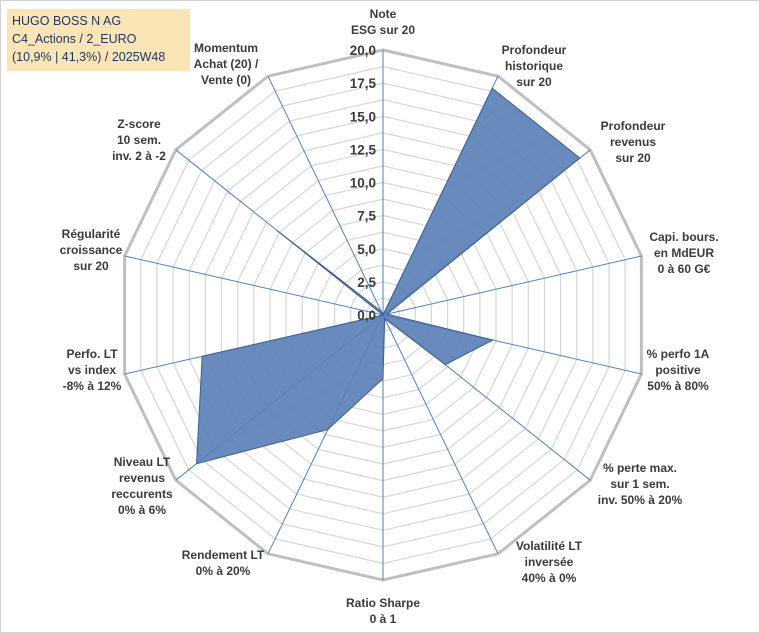 The height and width of the screenshot is (633, 760). Describe the element at coordinates (139, 124) in the screenshot. I see `radar-axis-label-line: Z-score` at that location.